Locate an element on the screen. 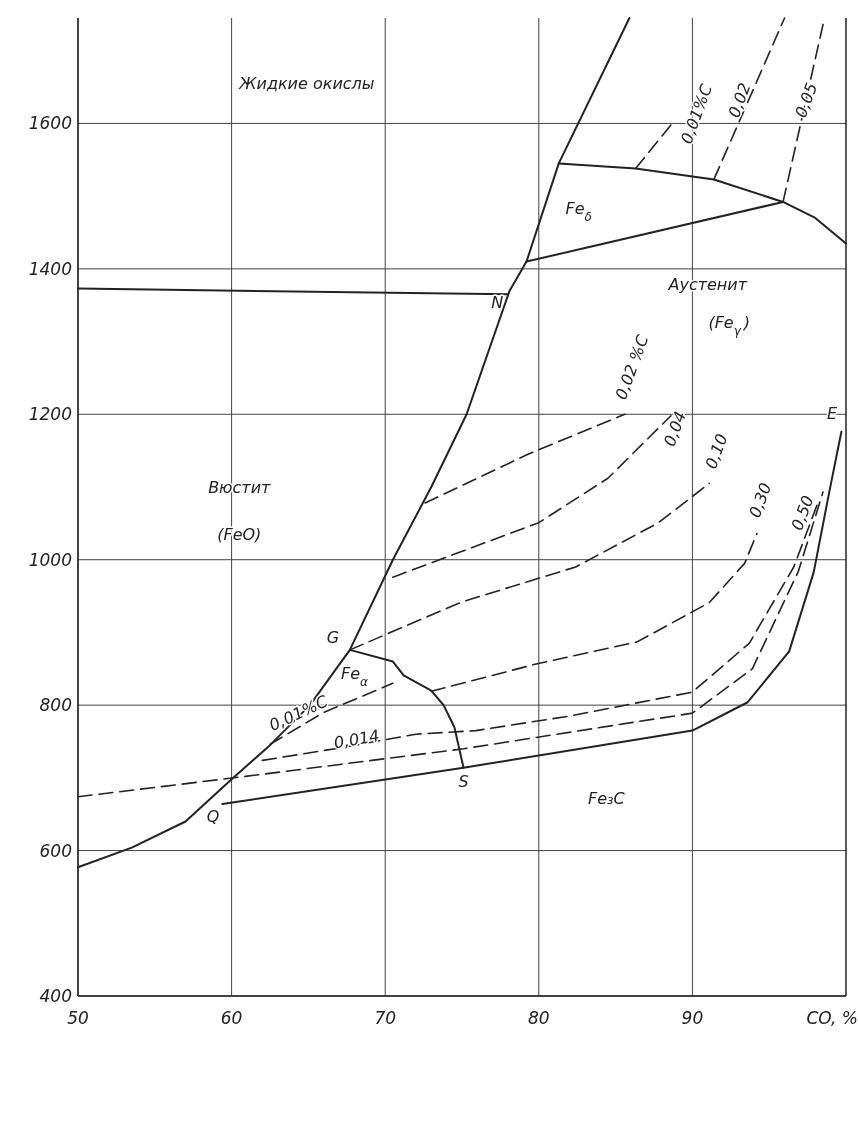  x-tick-label: 50 is located at coordinates (78, 1018).